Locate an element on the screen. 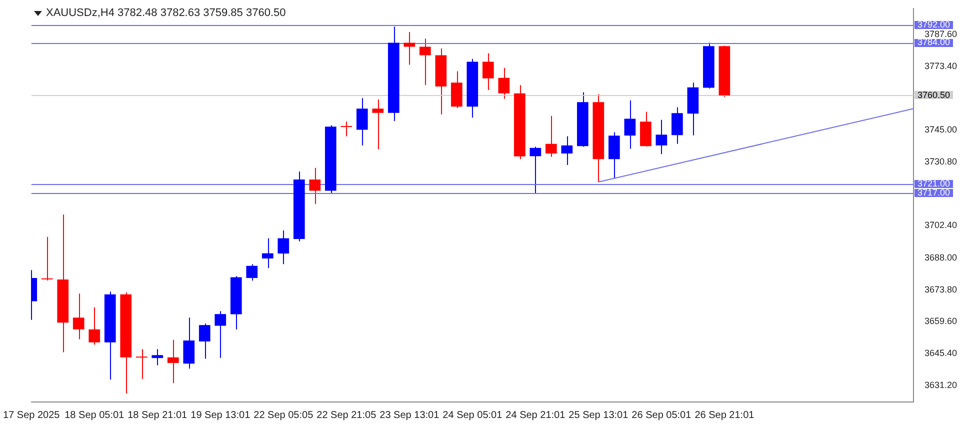  y-tick-label: 3773.40 is located at coordinates (941, 65).